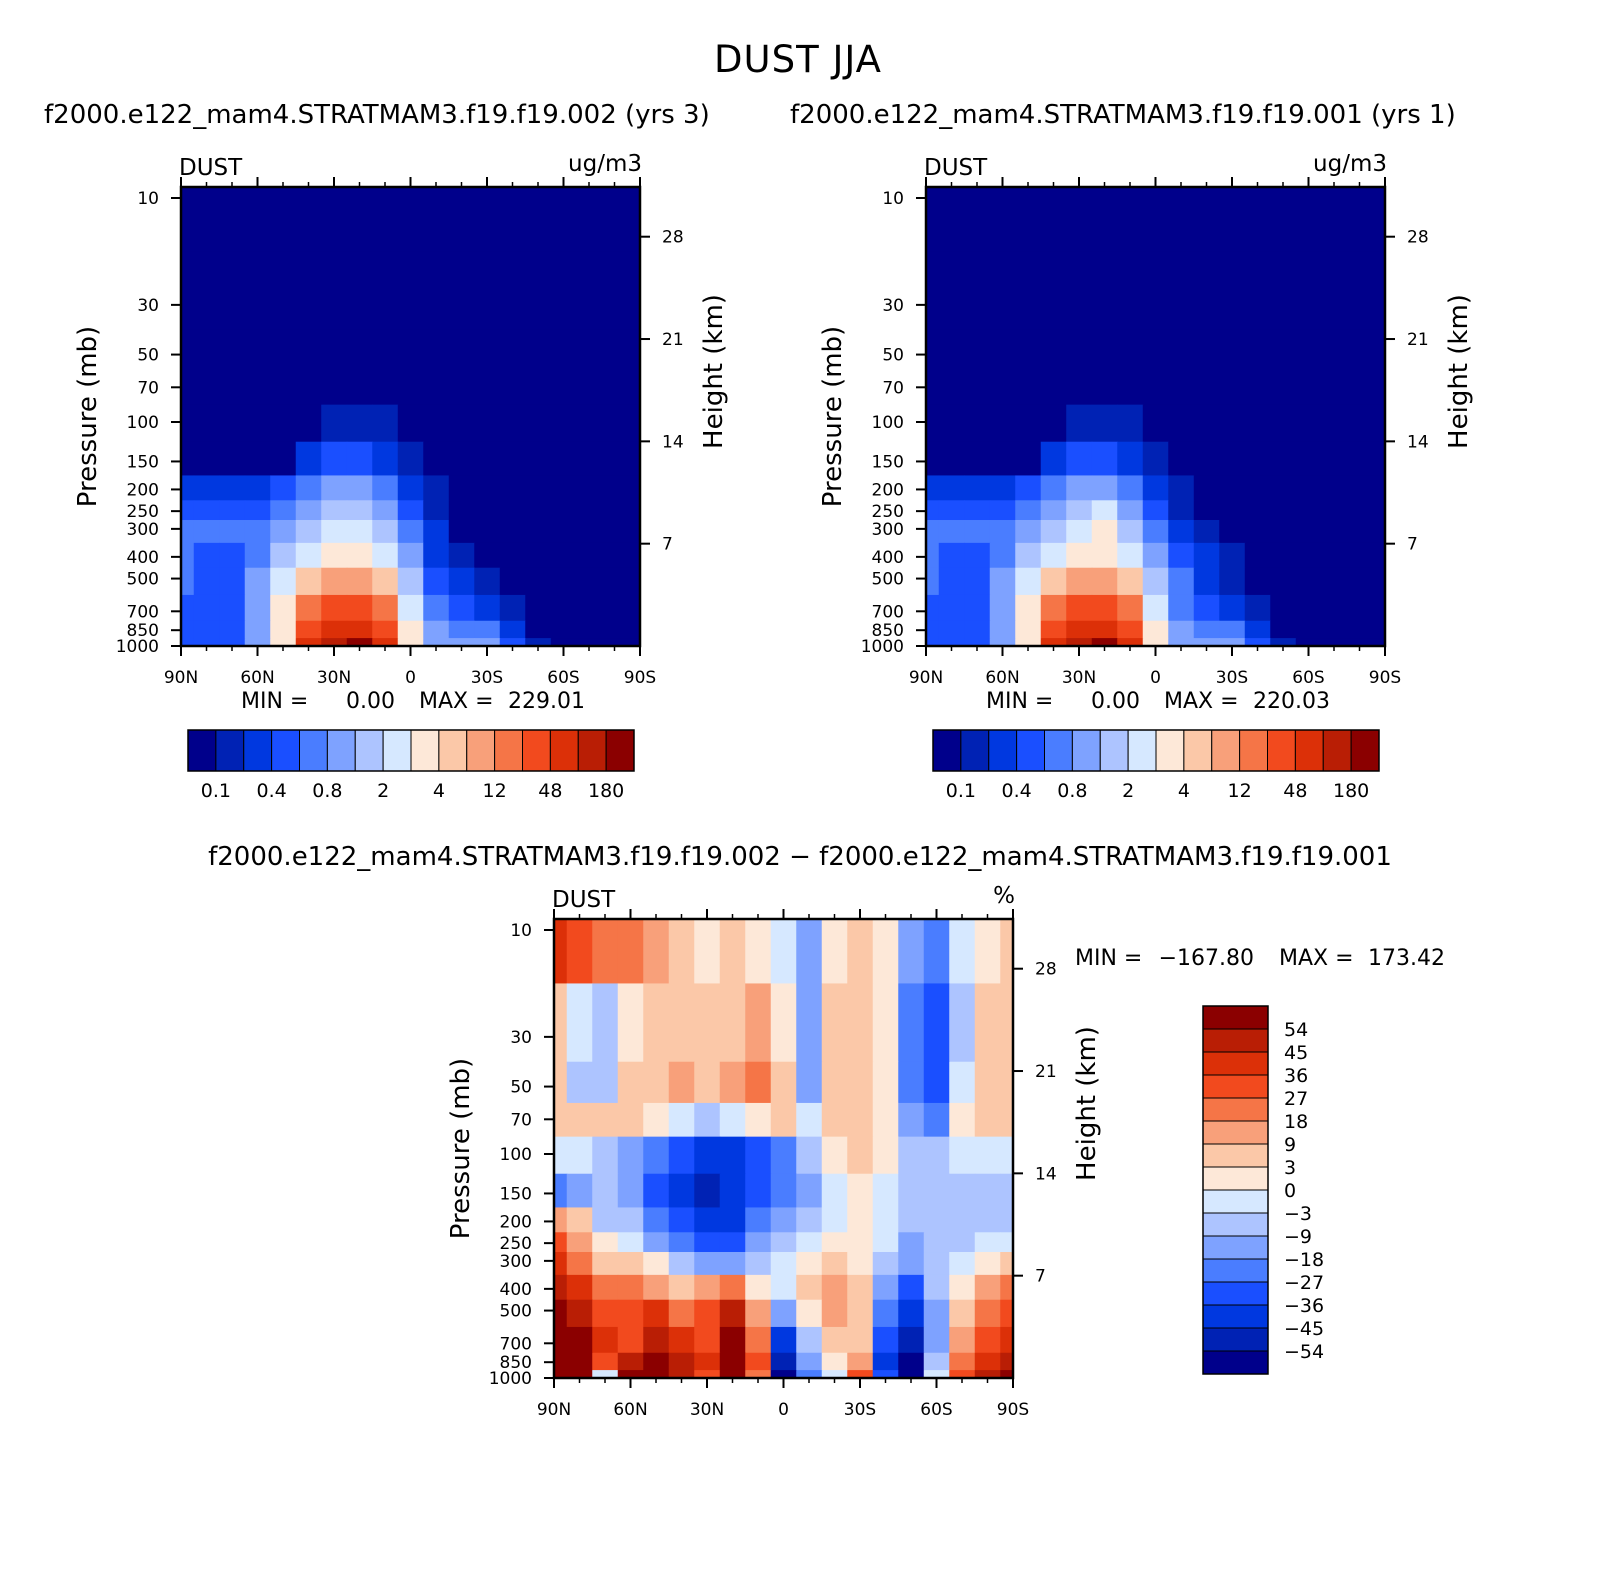  I want to click on colorbar-swatch, so click(1235, 1270).